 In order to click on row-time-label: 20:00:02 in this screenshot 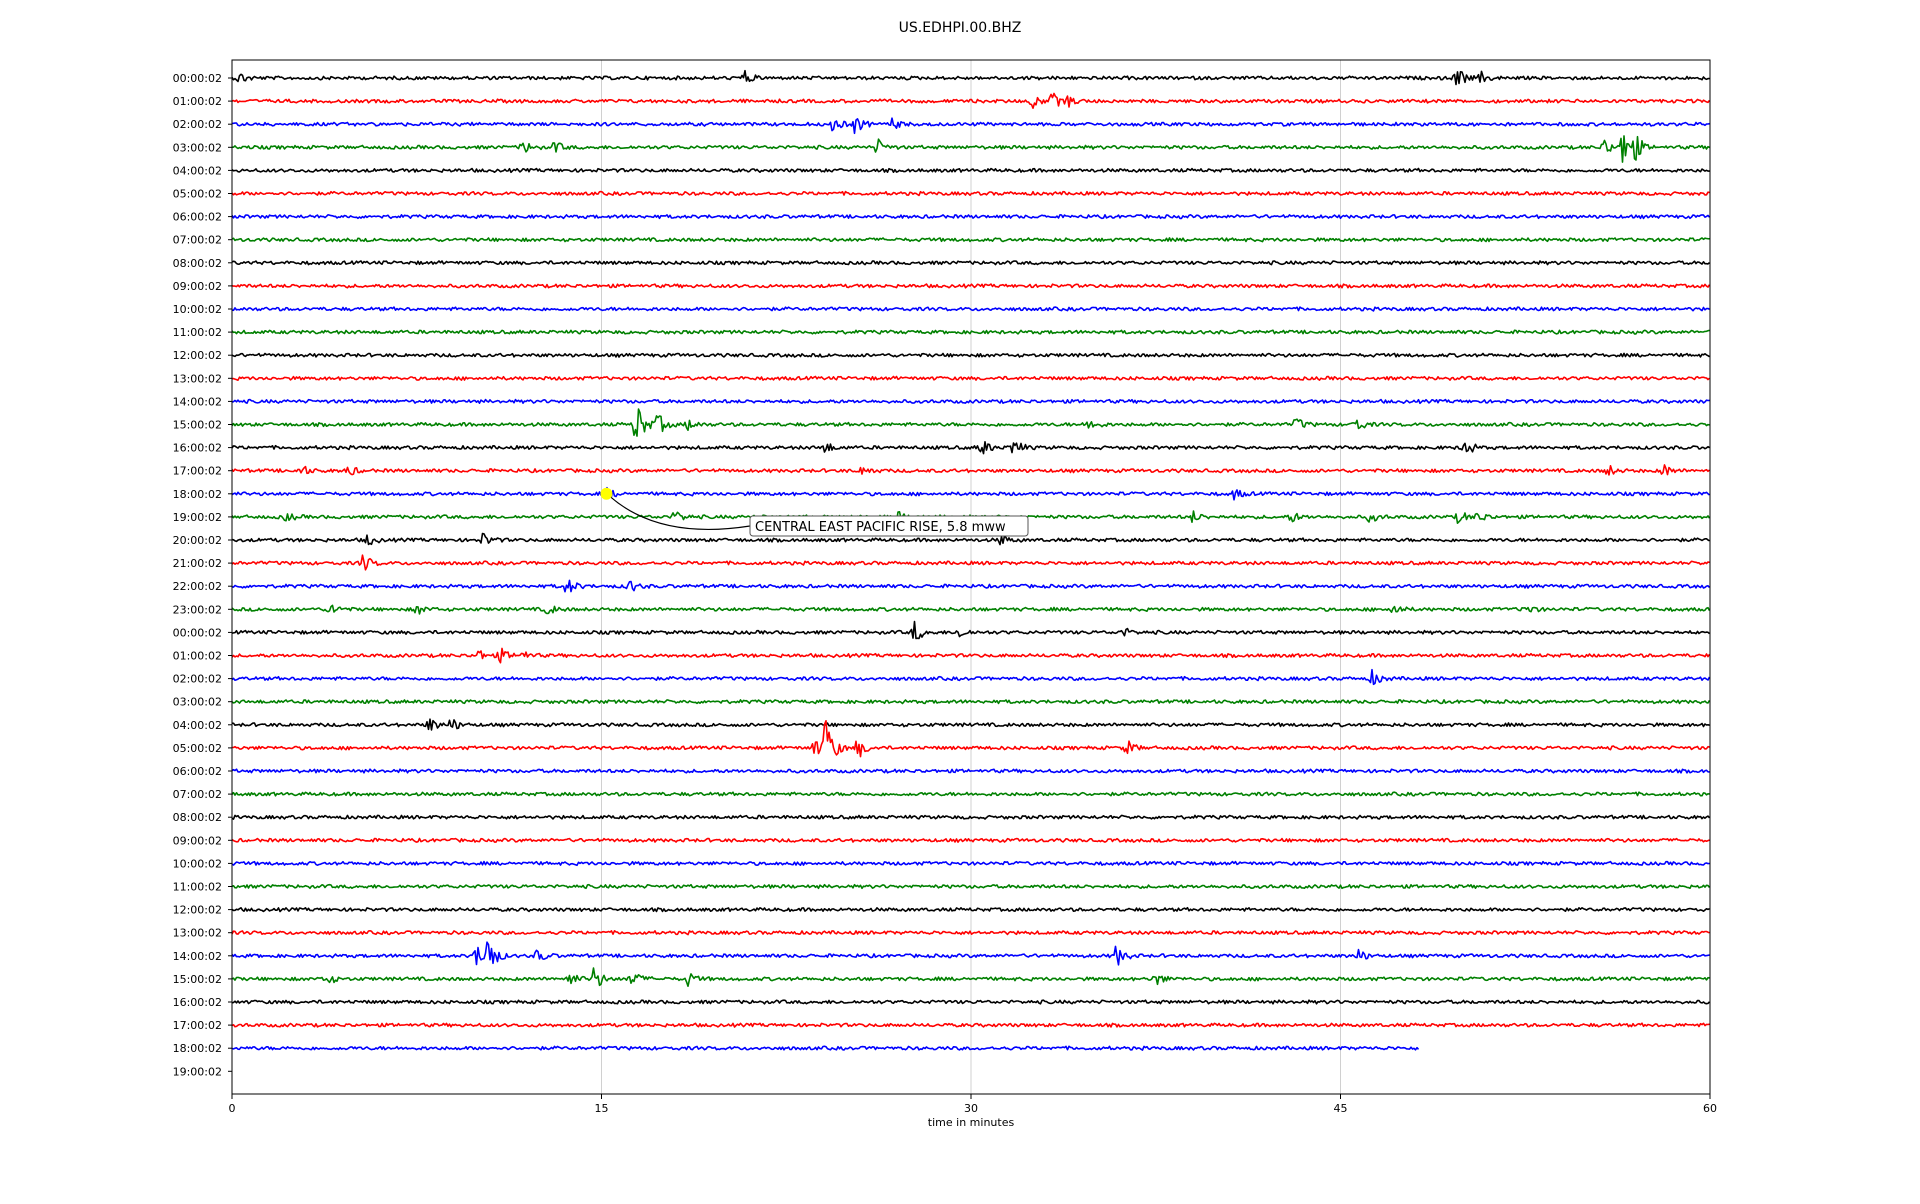, I will do `click(197, 540)`.